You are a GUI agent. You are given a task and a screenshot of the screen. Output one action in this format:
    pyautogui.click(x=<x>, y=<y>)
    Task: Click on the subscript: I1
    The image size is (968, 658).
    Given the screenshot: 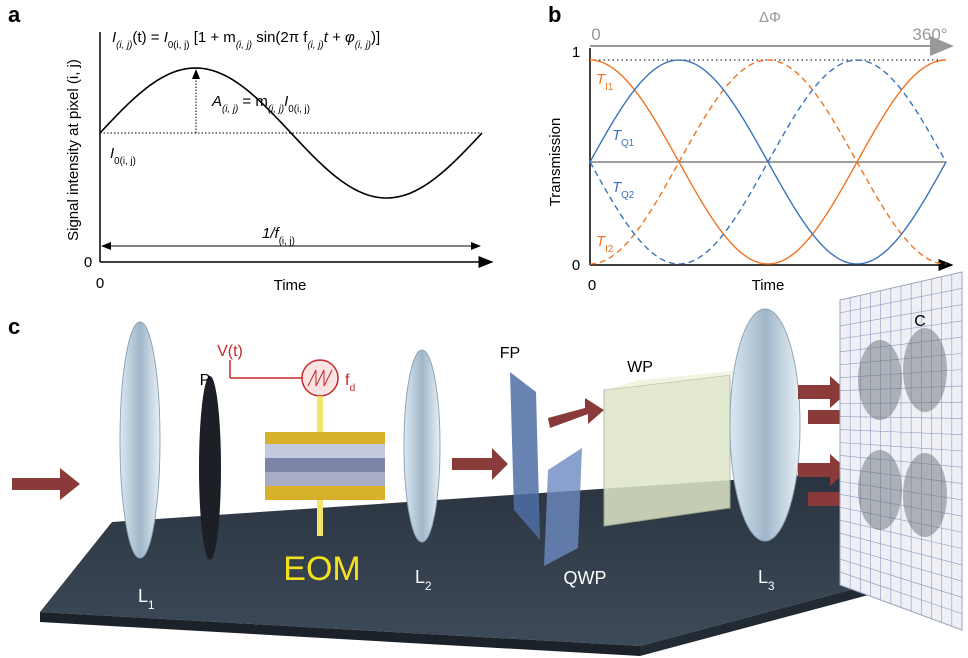 What is the action you would take?
    pyautogui.click(x=609, y=87)
    